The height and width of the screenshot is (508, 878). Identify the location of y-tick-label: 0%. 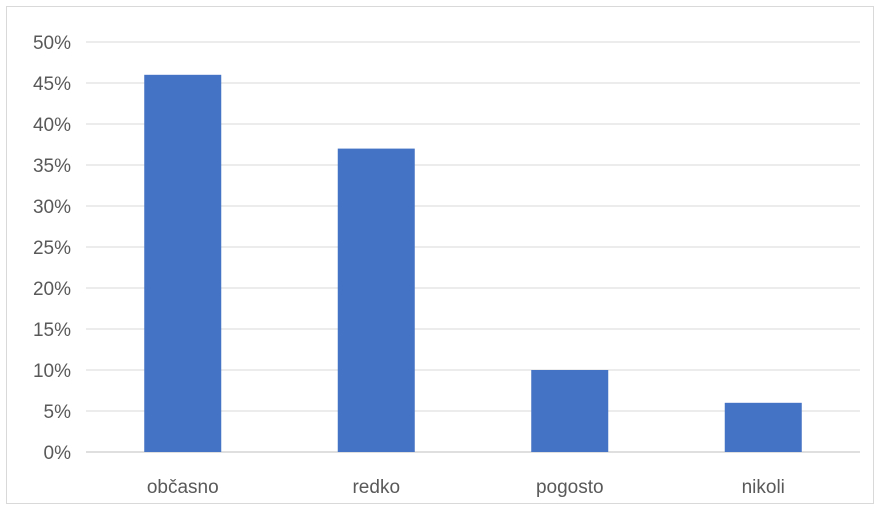
(58, 453).